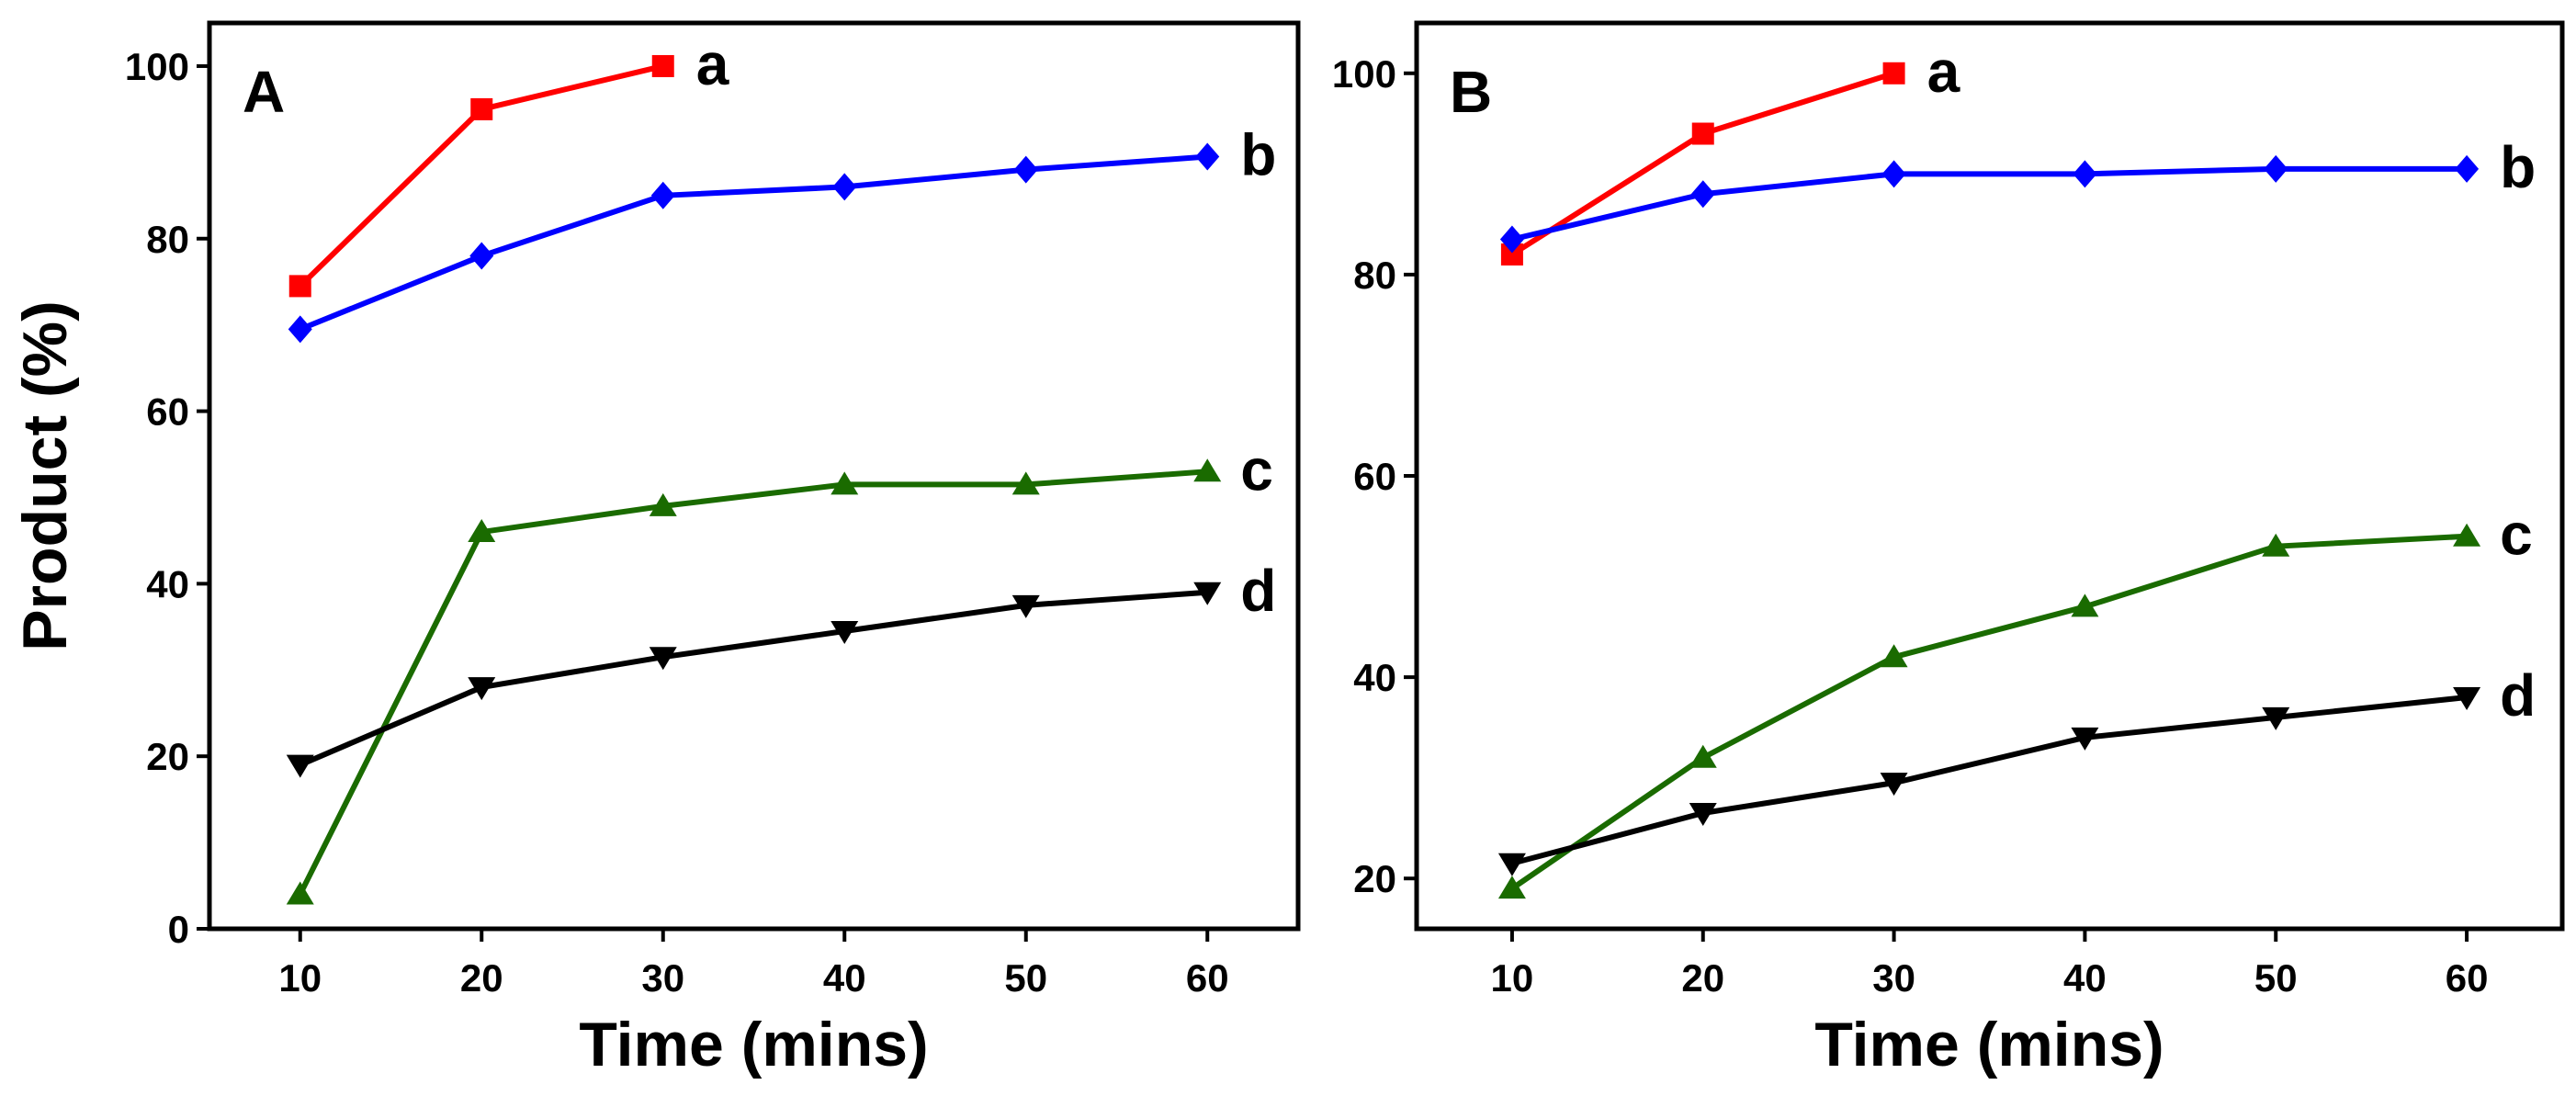 This screenshot has height=1096, width=2576. Describe the element at coordinates (45, 475) in the screenshot. I see `y-axis-title: Product (%)` at that location.